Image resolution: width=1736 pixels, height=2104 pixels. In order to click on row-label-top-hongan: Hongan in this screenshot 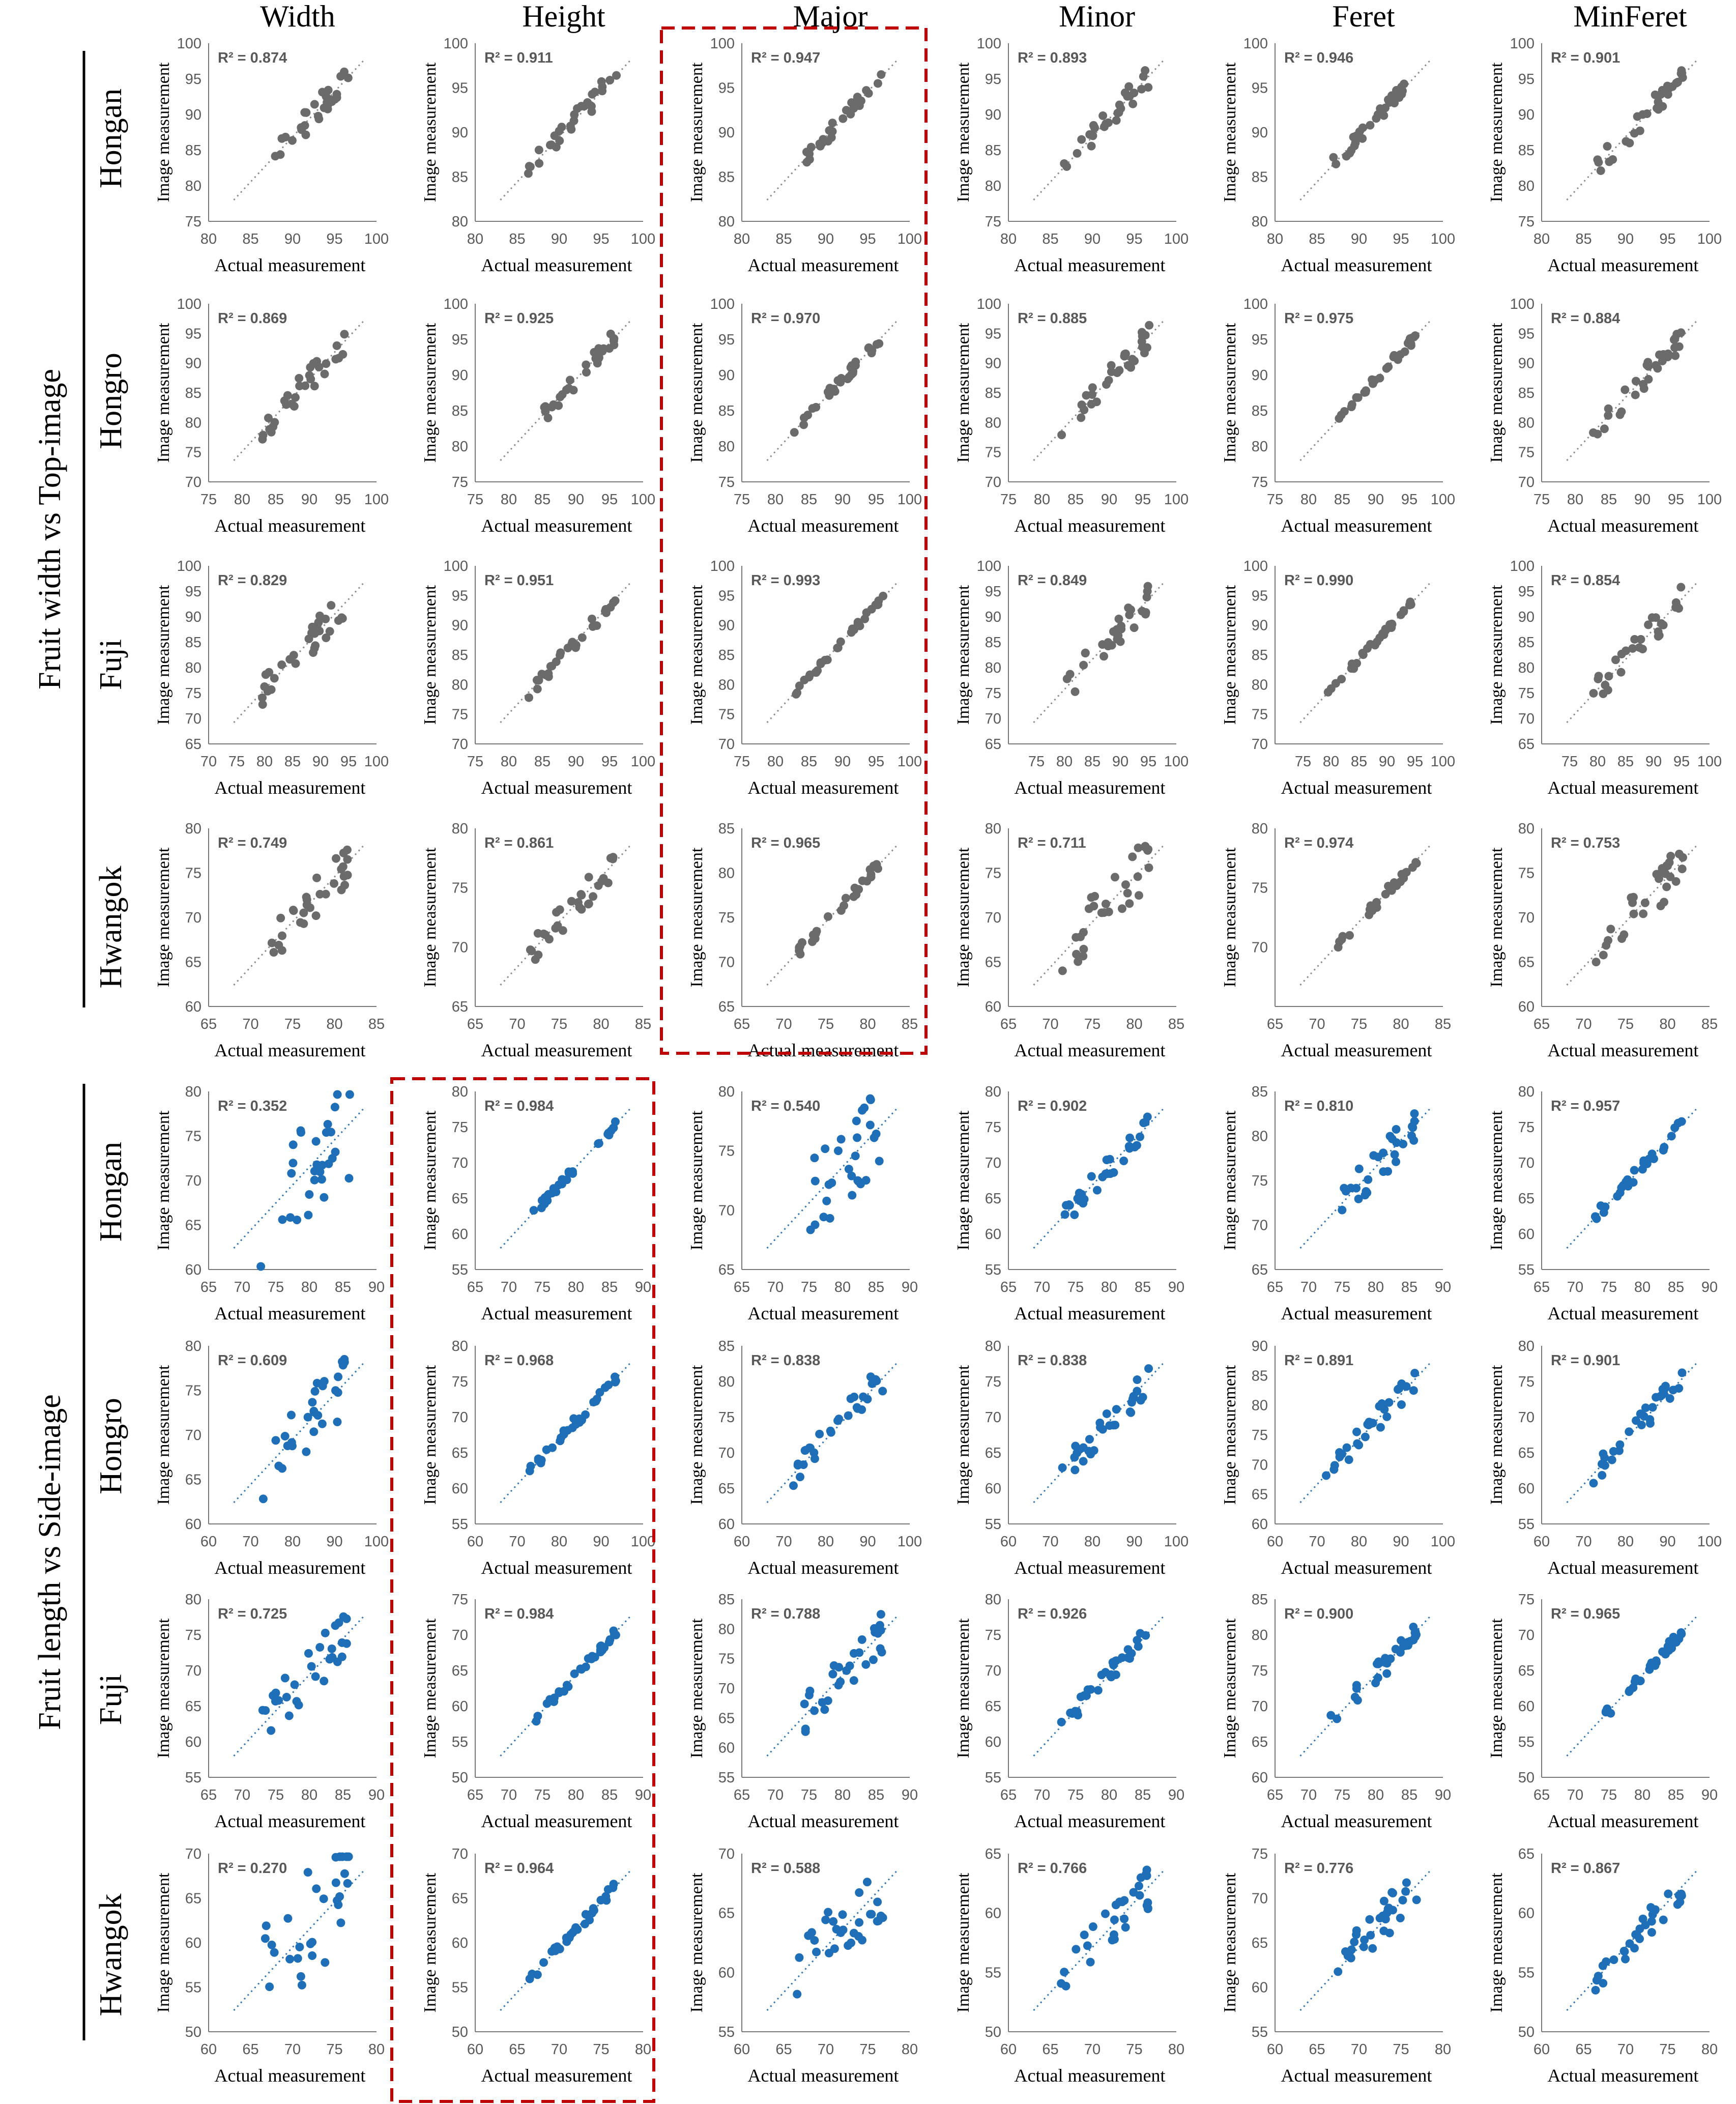, I will do `click(111, 138)`.